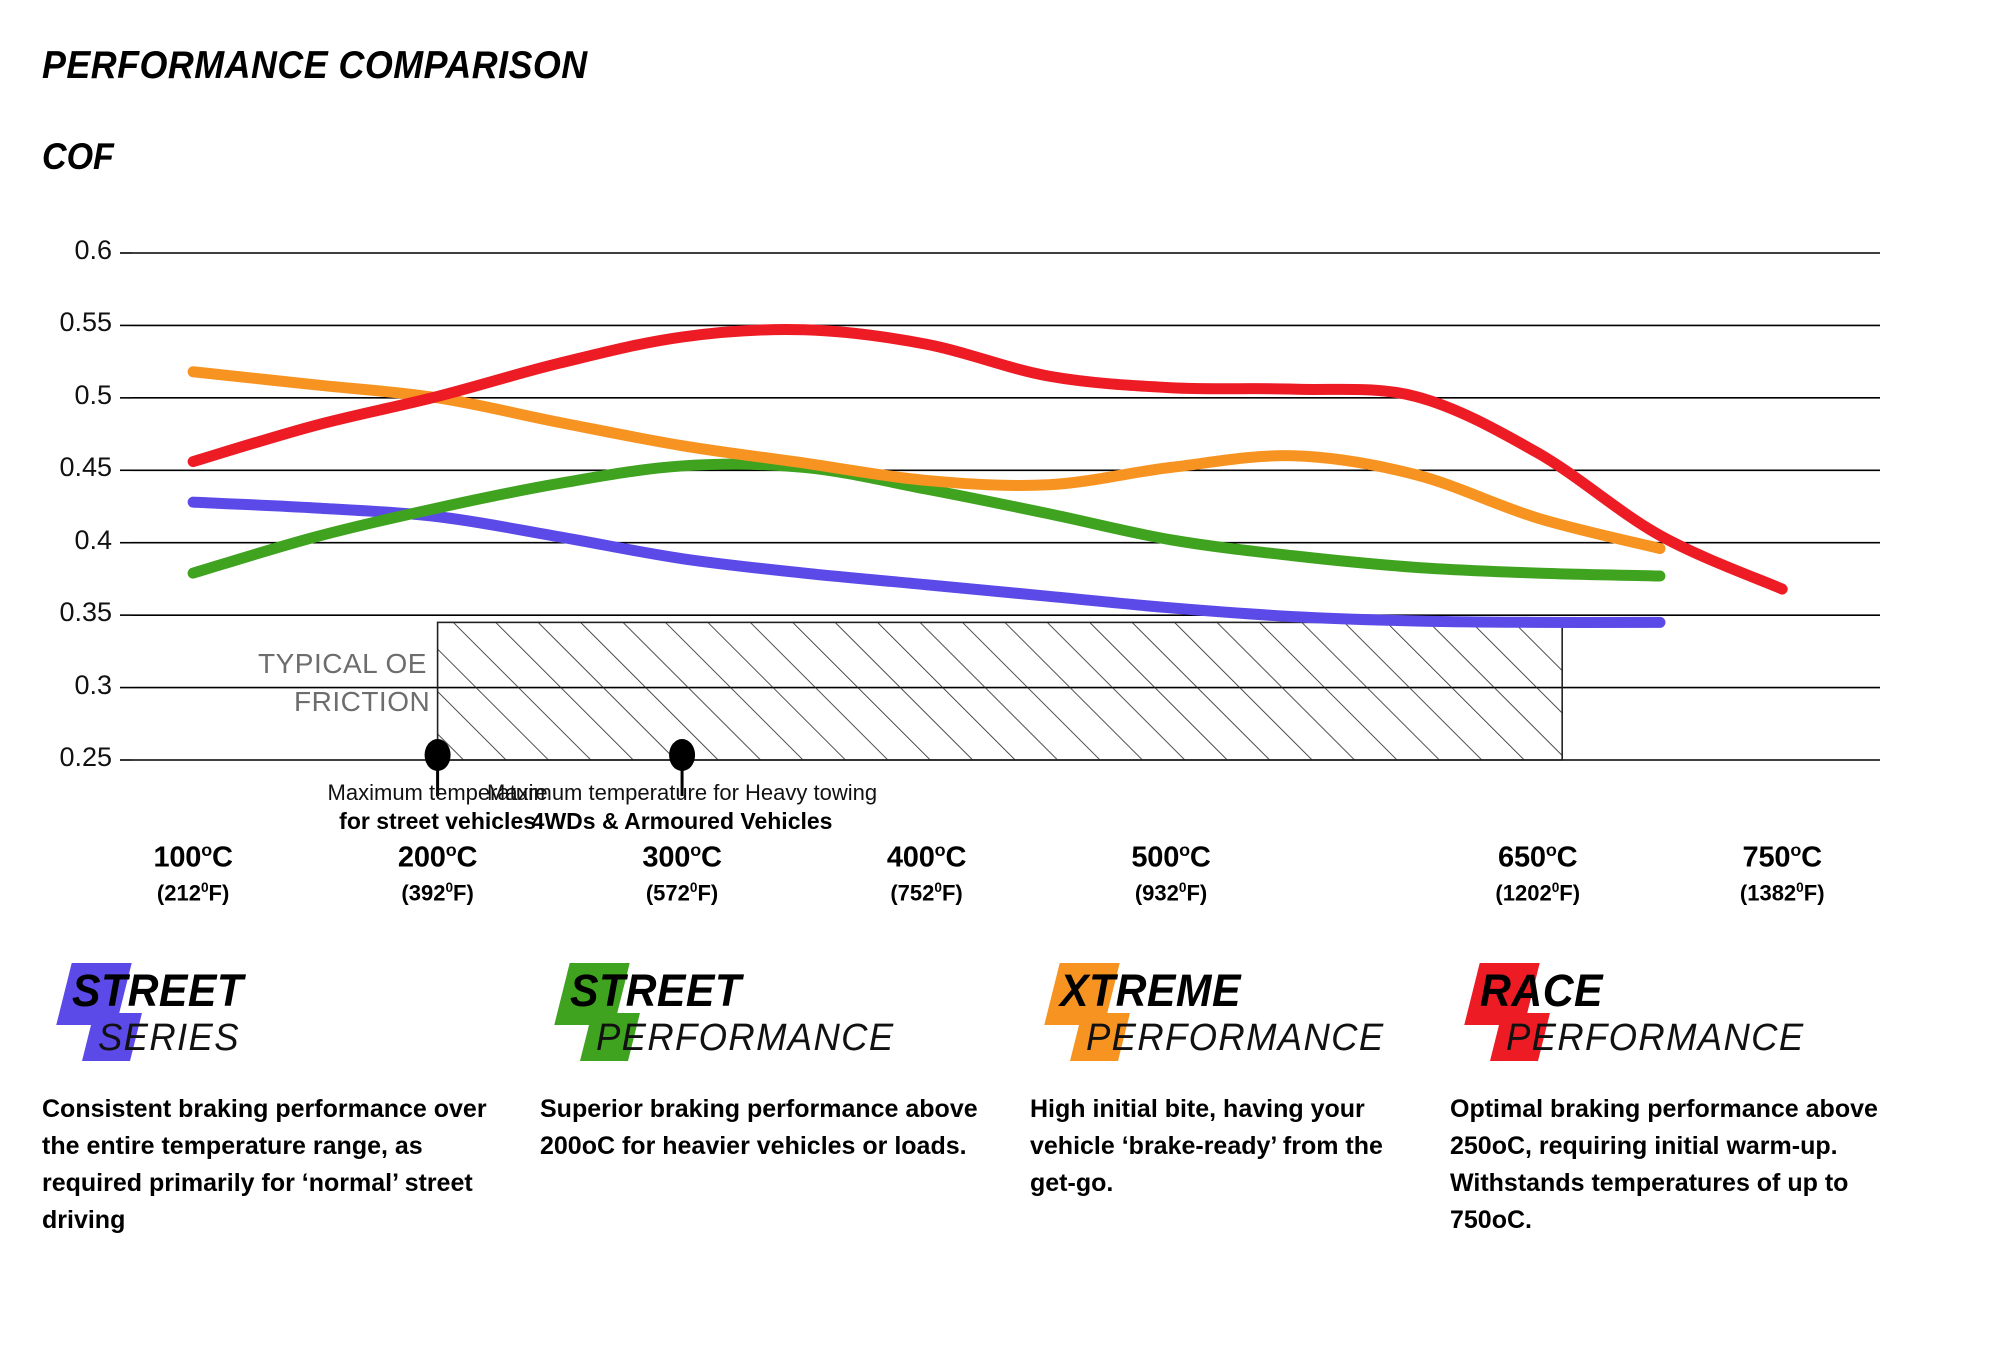  Describe the element at coordinates (682, 857) in the screenshot. I see `x-tick-celsius: 300oC` at that location.